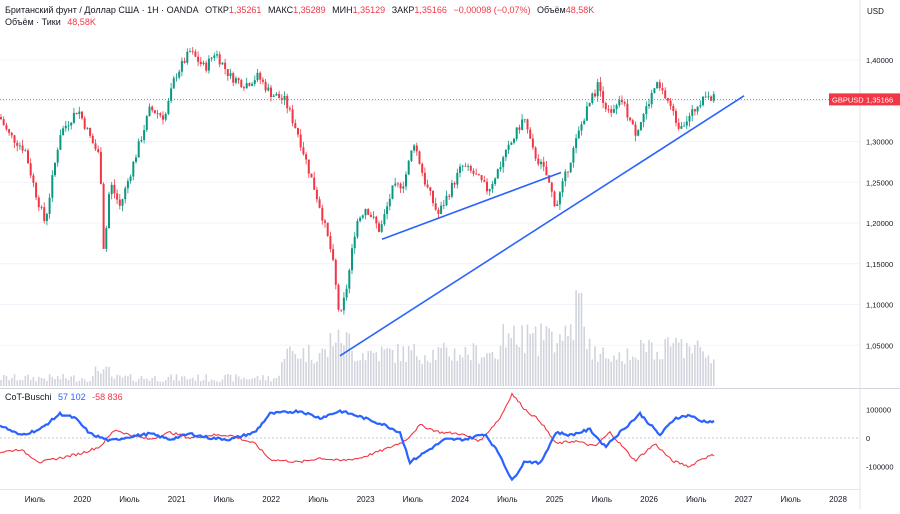 Image resolution: width=900 pixels, height=514 pixels. I want to click on price-axis-panel, so click(880, 254).